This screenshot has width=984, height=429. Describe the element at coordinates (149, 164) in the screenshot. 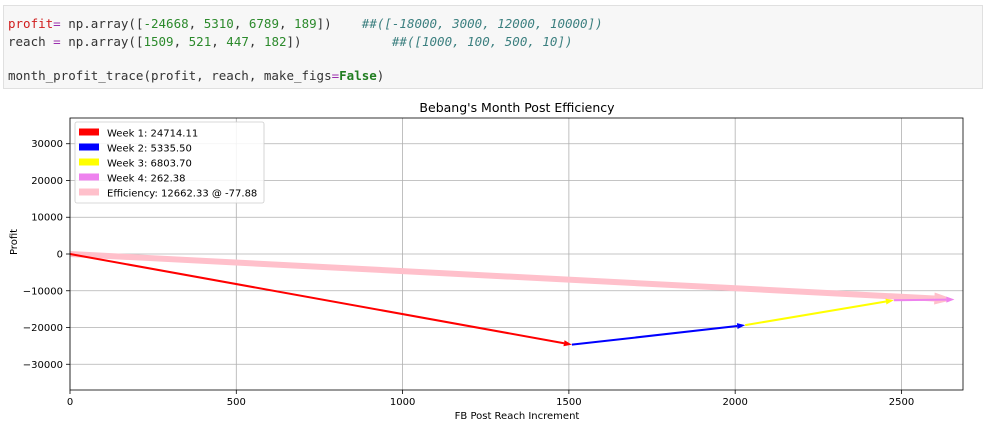

I see `legend-entry: Week 3: 6803.70` at that location.